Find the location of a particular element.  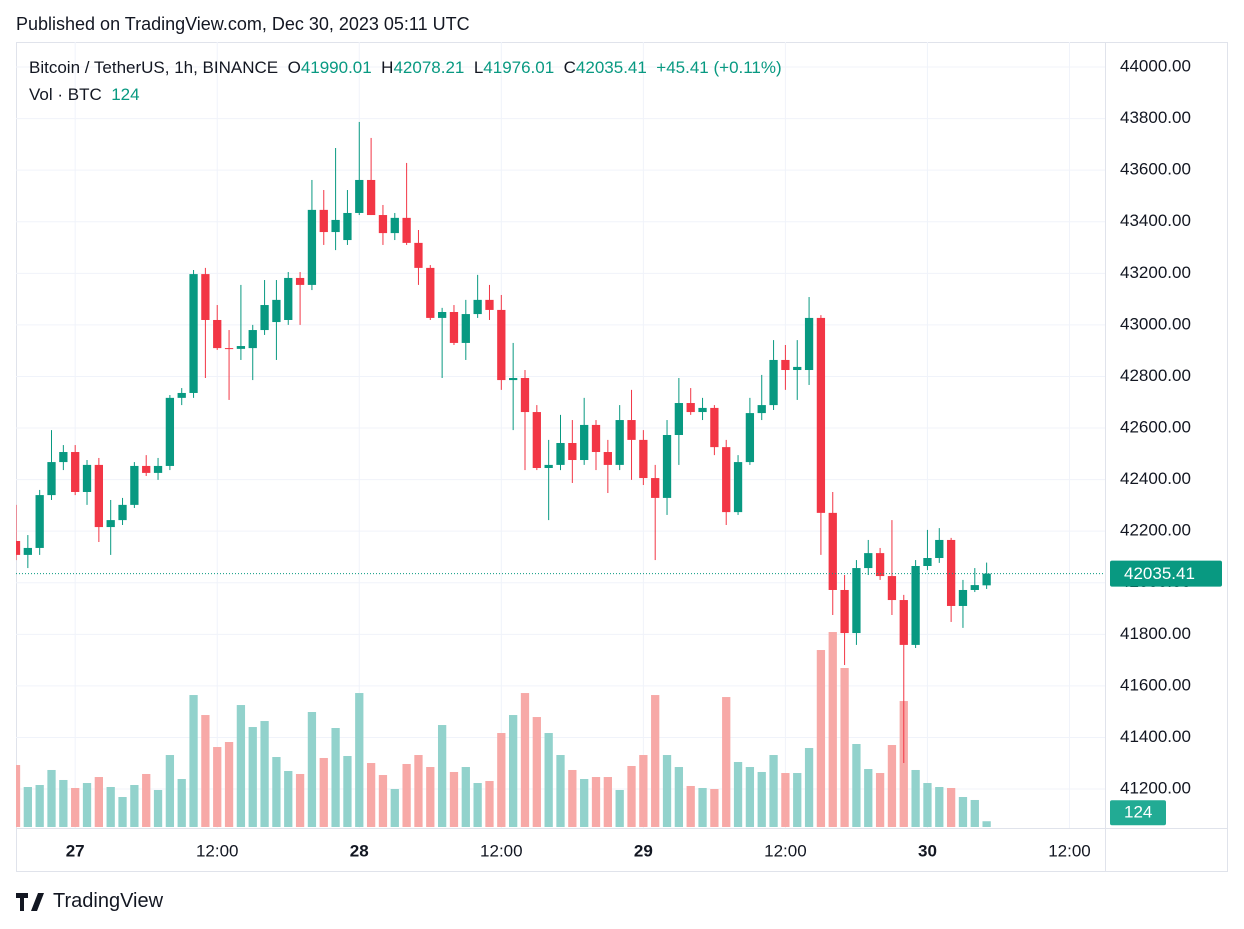

brand-logo is located at coordinates (30, 902).